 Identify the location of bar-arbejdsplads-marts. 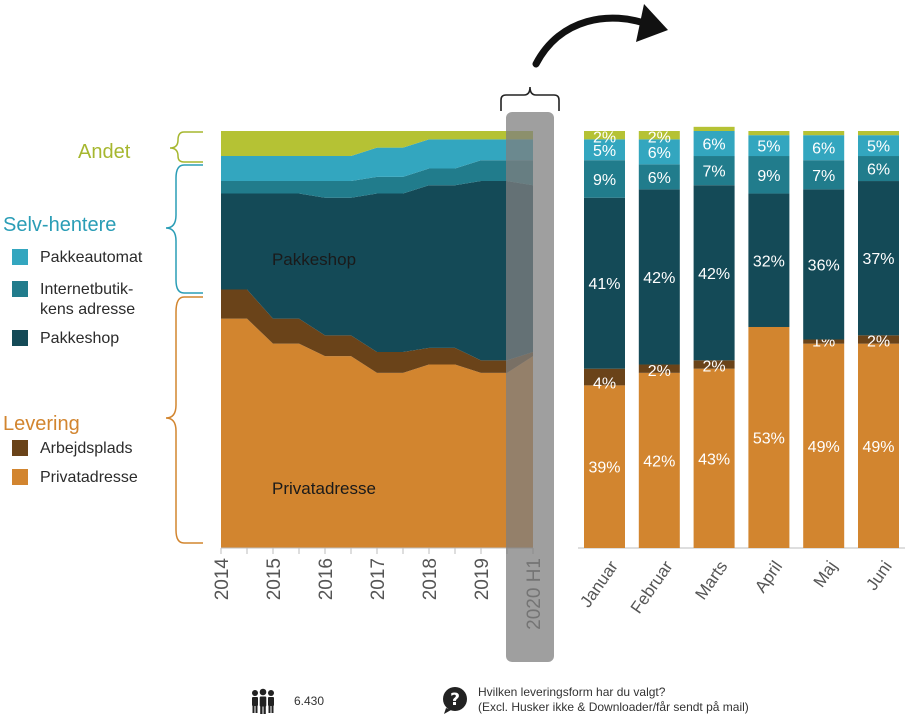
(714, 364).